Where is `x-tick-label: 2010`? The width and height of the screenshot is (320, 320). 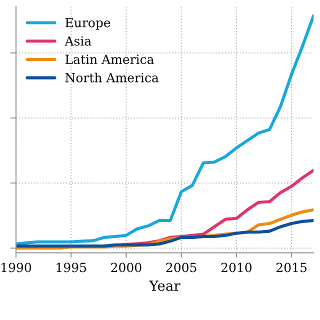
x-tick-label: 2010 is located at coordinates (236, 267).